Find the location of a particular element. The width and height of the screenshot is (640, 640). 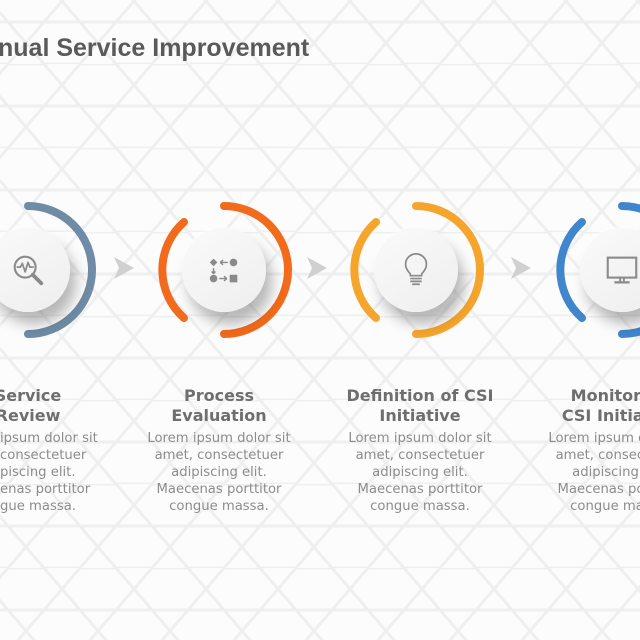

slide-title: nual Service Improvement is located at coordinates (155, 48).